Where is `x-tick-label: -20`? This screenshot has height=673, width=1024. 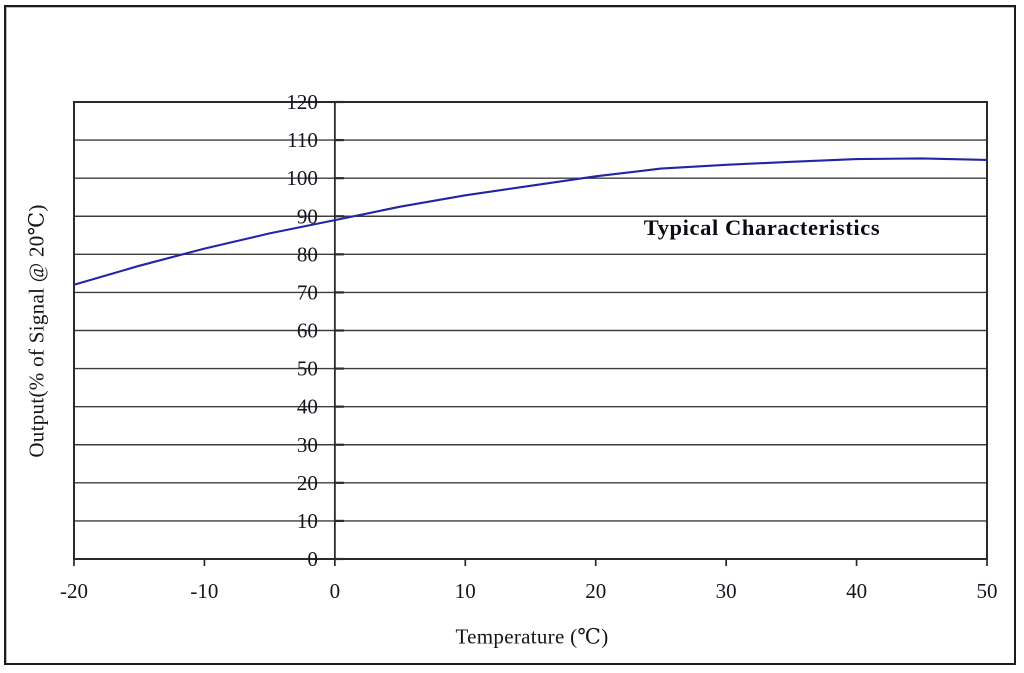
x-tick-label: -20 is located at coordinates (74, 591).